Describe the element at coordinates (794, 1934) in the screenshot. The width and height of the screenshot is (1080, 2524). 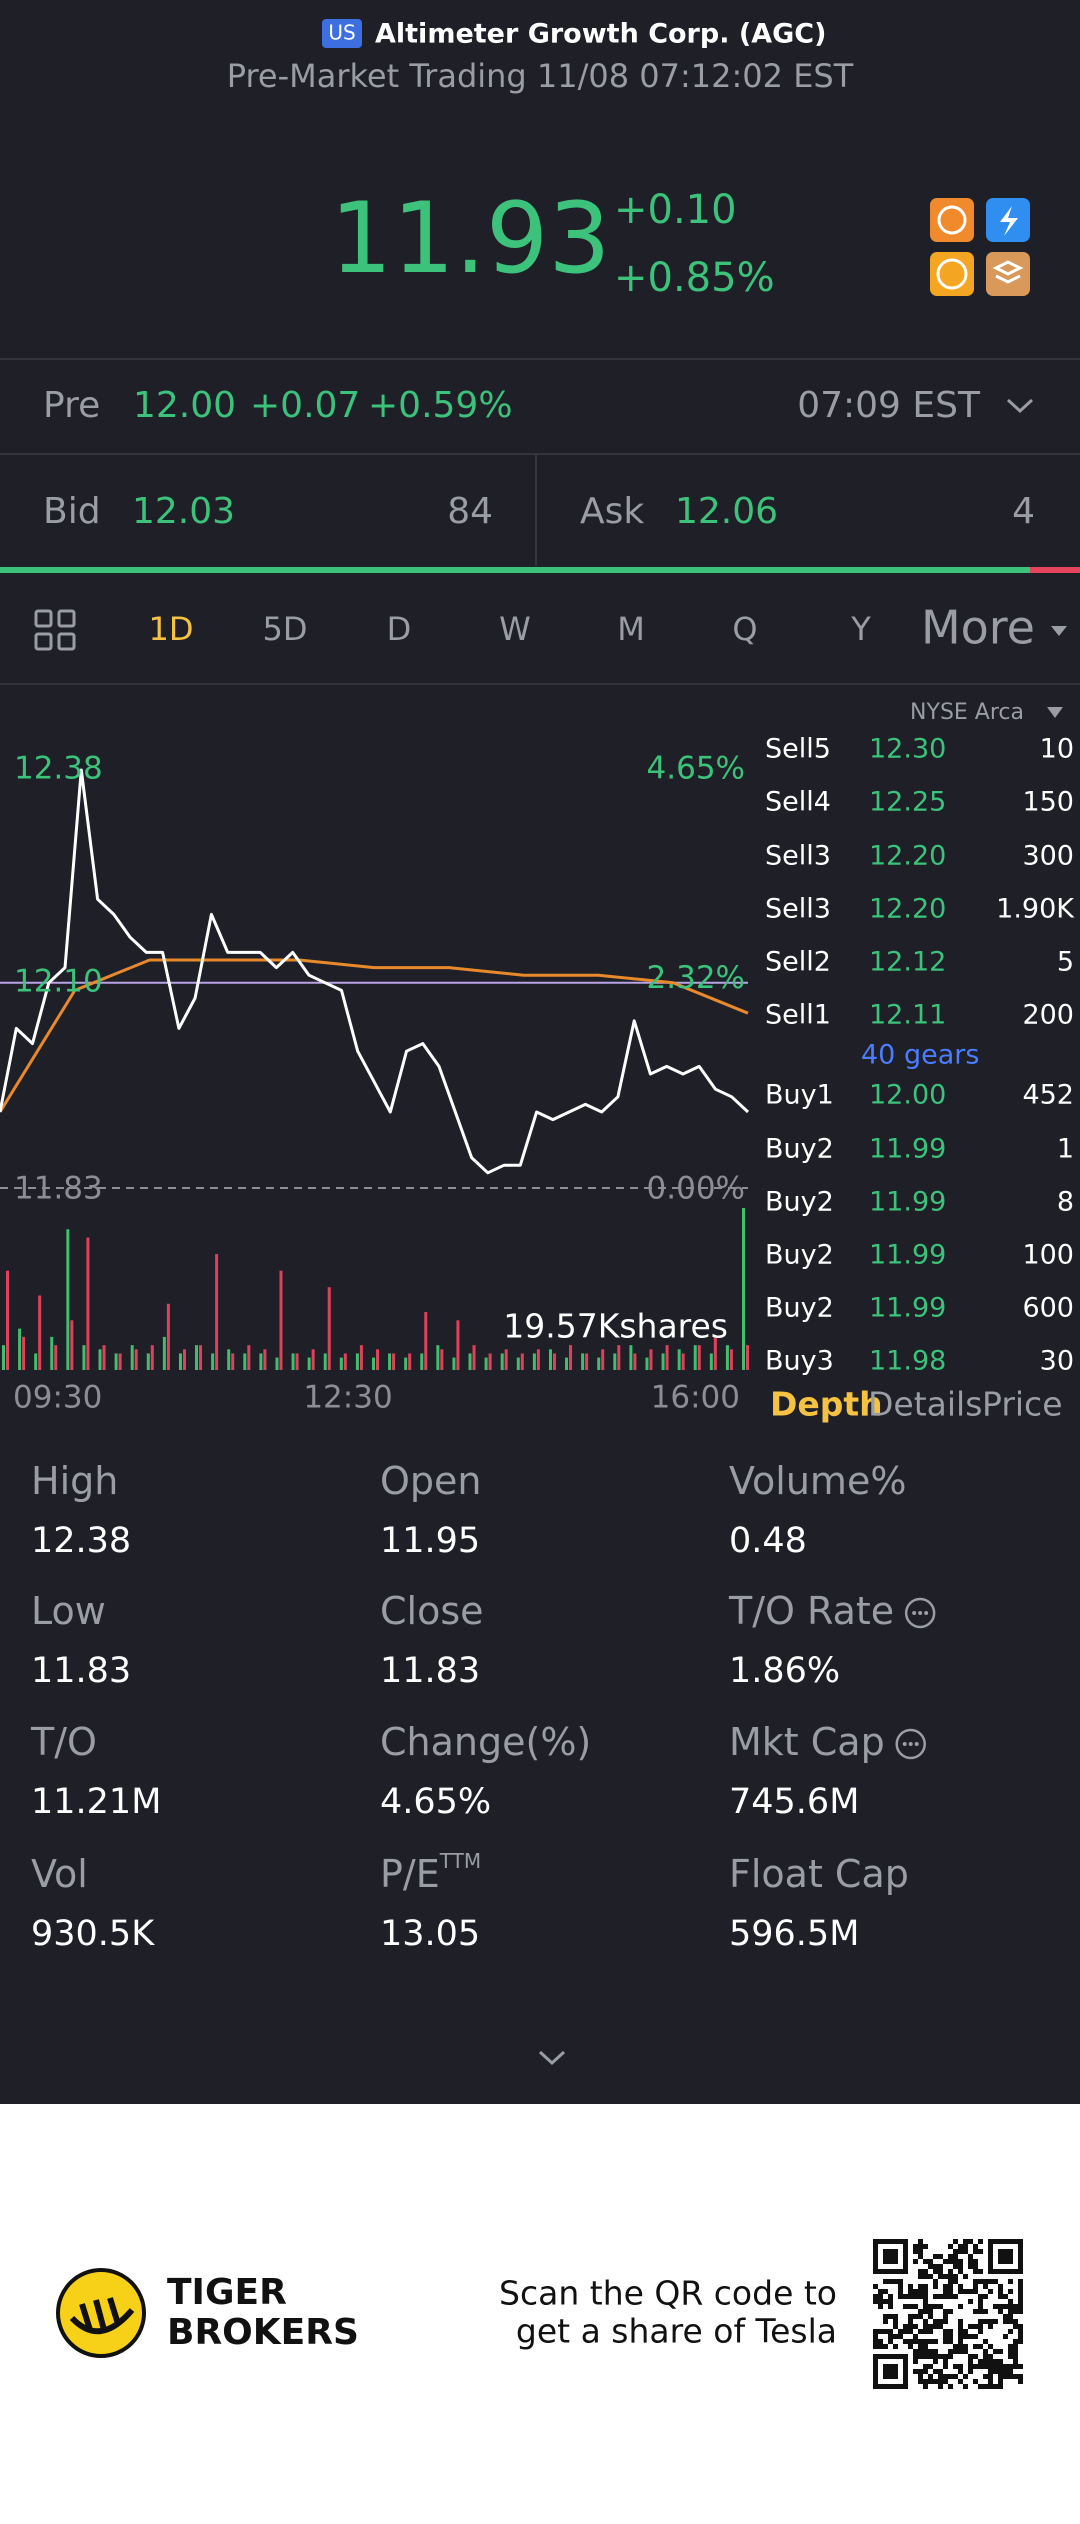
I see `stat-value: 596.5M` at that location.